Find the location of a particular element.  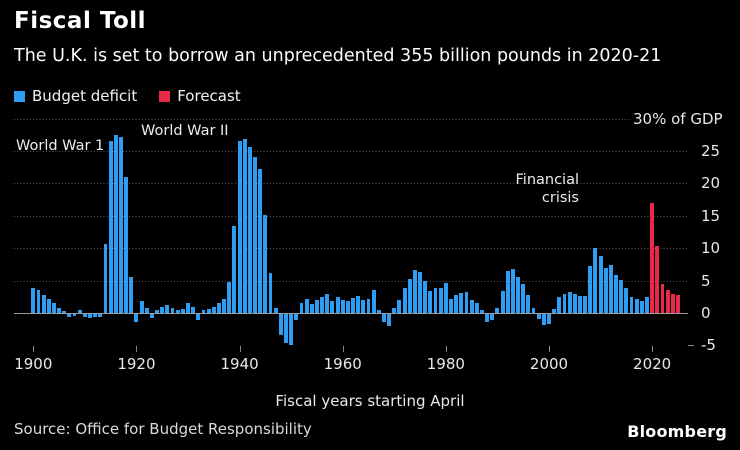

bar-1982 is located at coordinates (456, 303).